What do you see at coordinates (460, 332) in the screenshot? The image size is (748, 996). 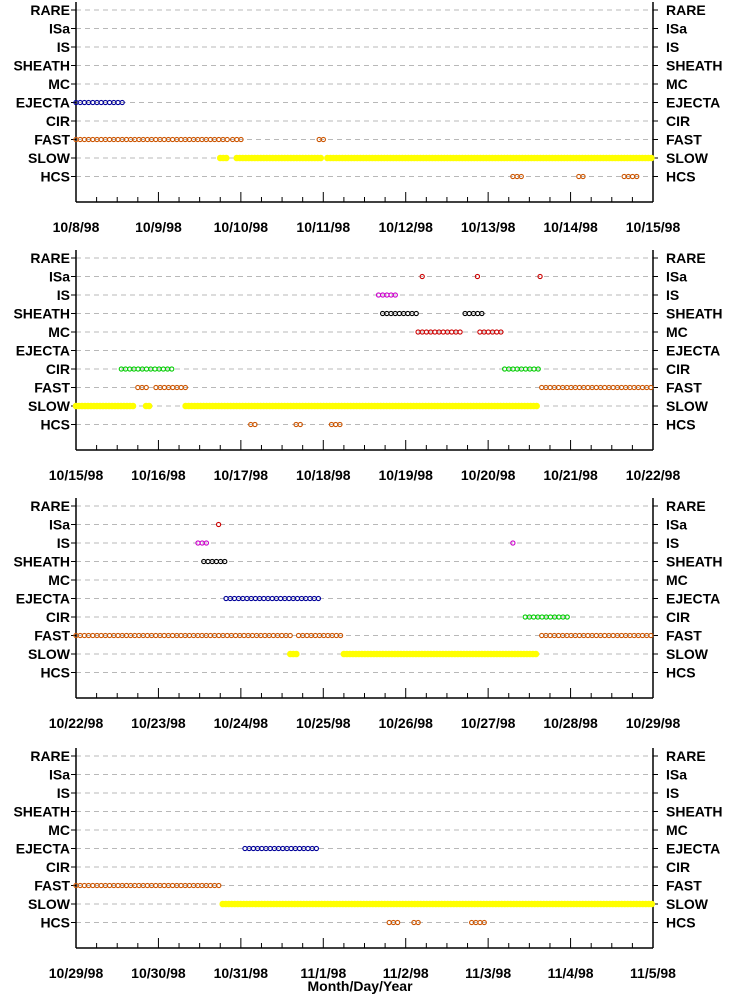 I see `data-point-mc` at bounding box center [460, 332].